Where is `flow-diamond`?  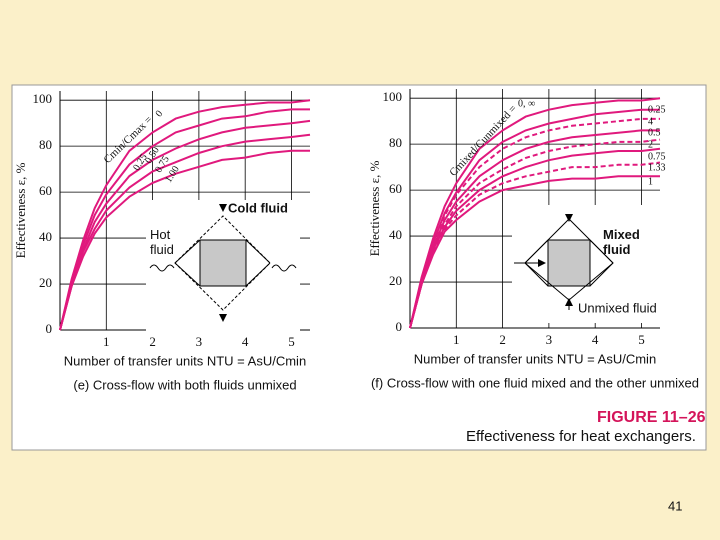 flow-diamond is located at coordinates (222, 263).